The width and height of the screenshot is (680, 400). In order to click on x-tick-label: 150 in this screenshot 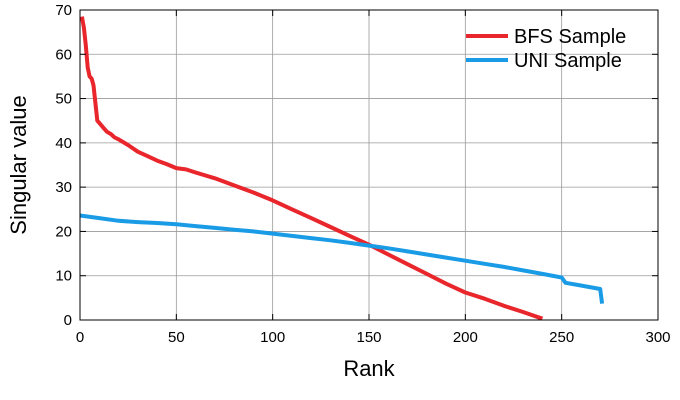, I will do `click(368, 337)`.